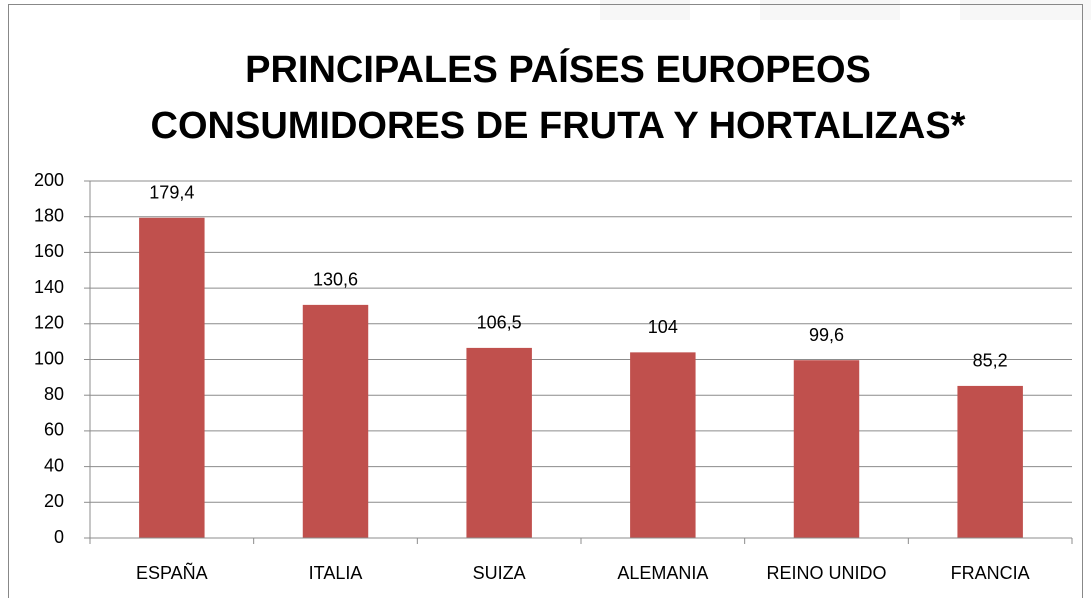 Image resolution: width=1091 pixels, height=603 pixels. I want to click on y-tick-label: 40, so click(54, 465).